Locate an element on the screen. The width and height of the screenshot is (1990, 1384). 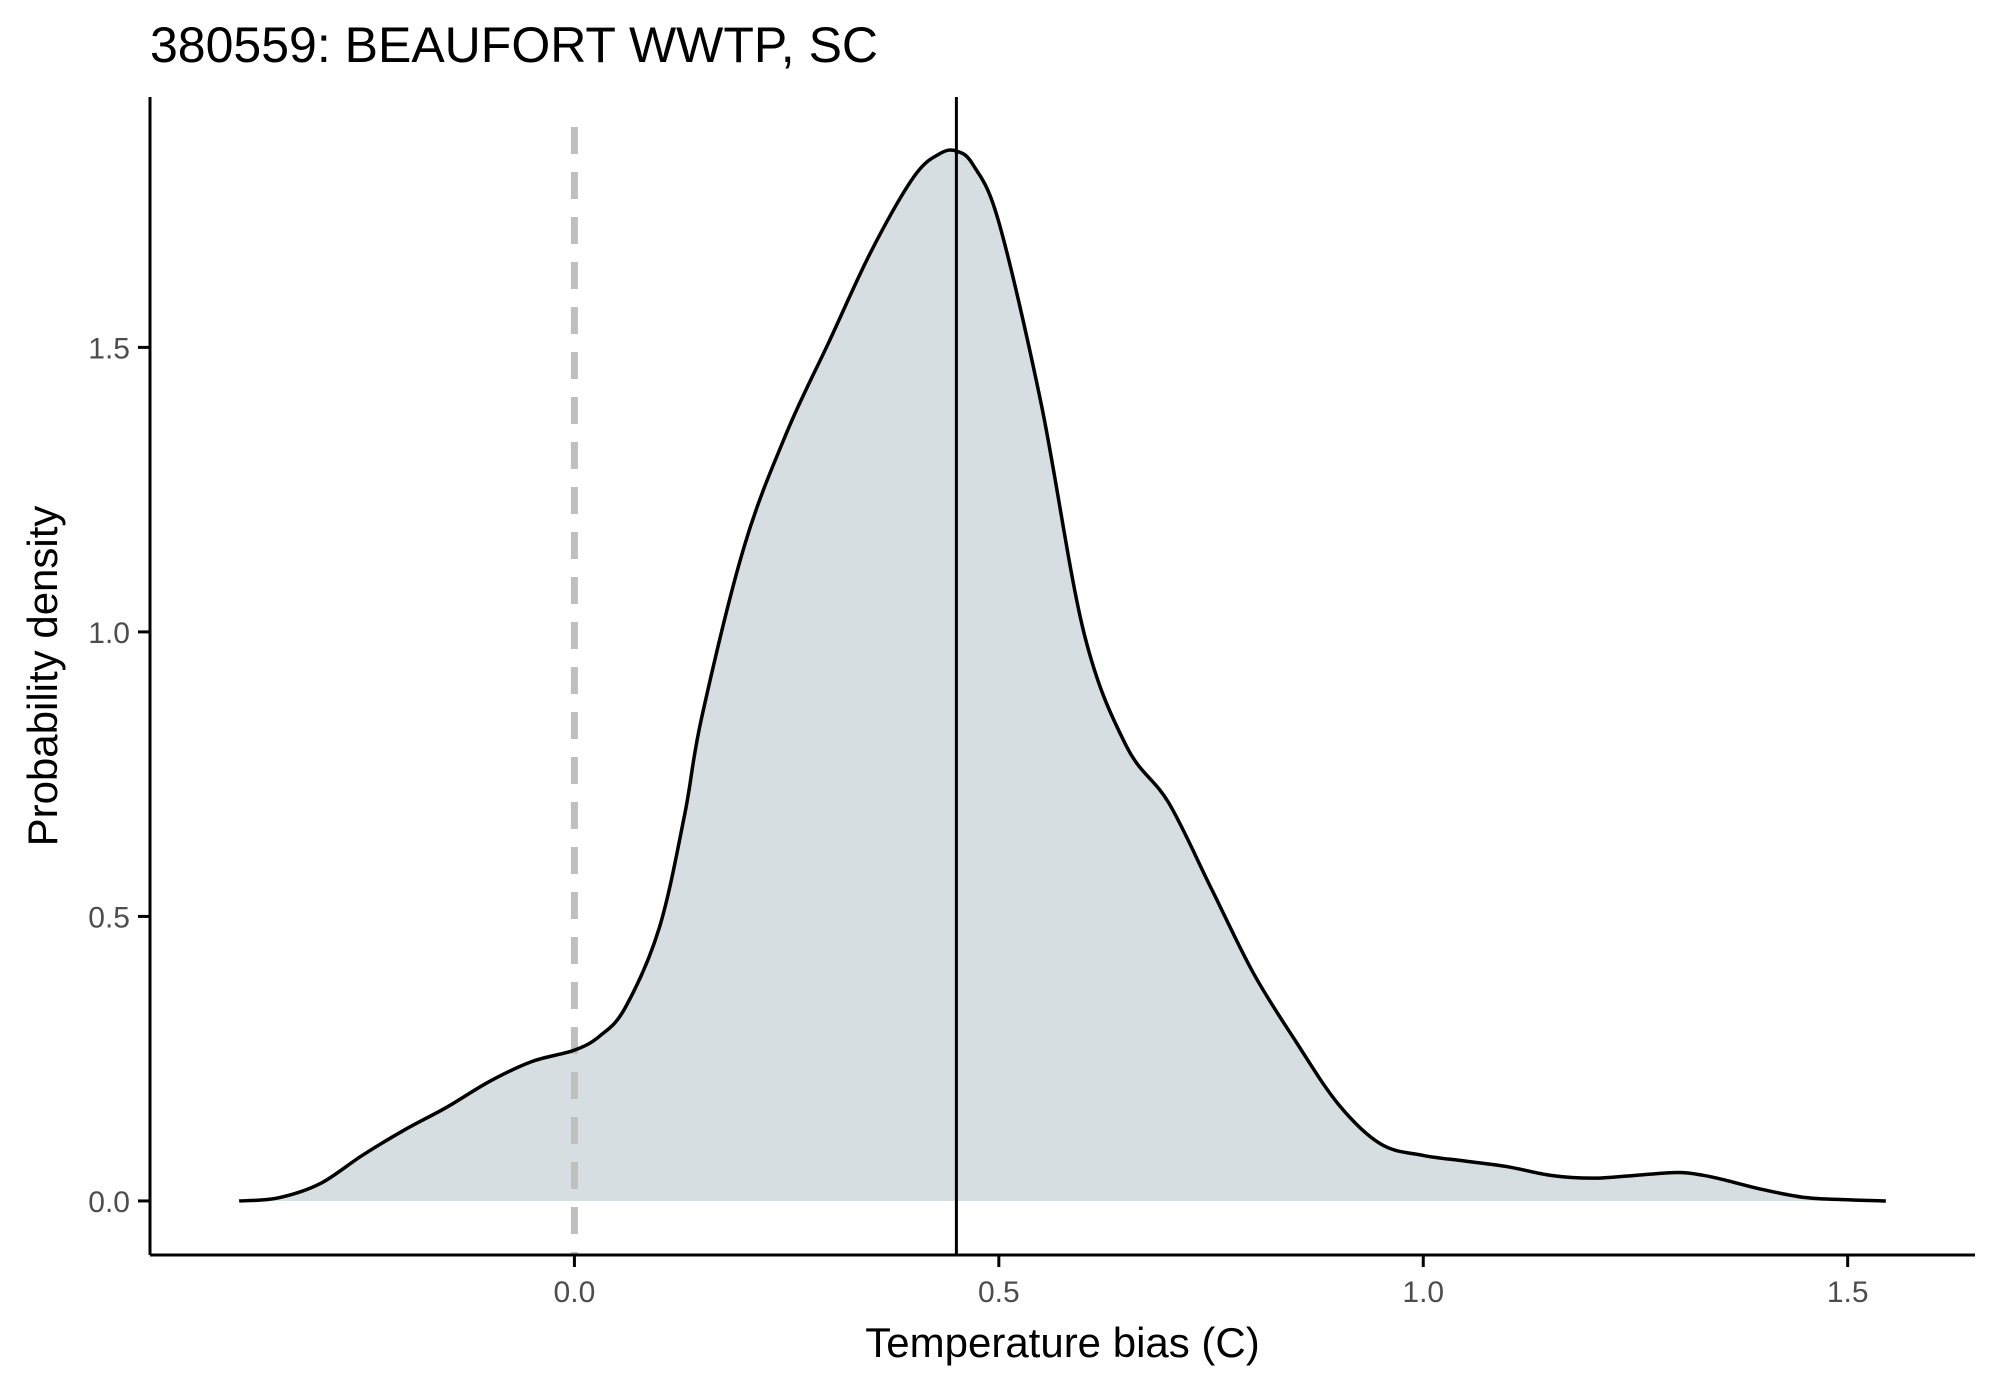
y-tick-label: 0.0 is located at coordinates (109, 1202).